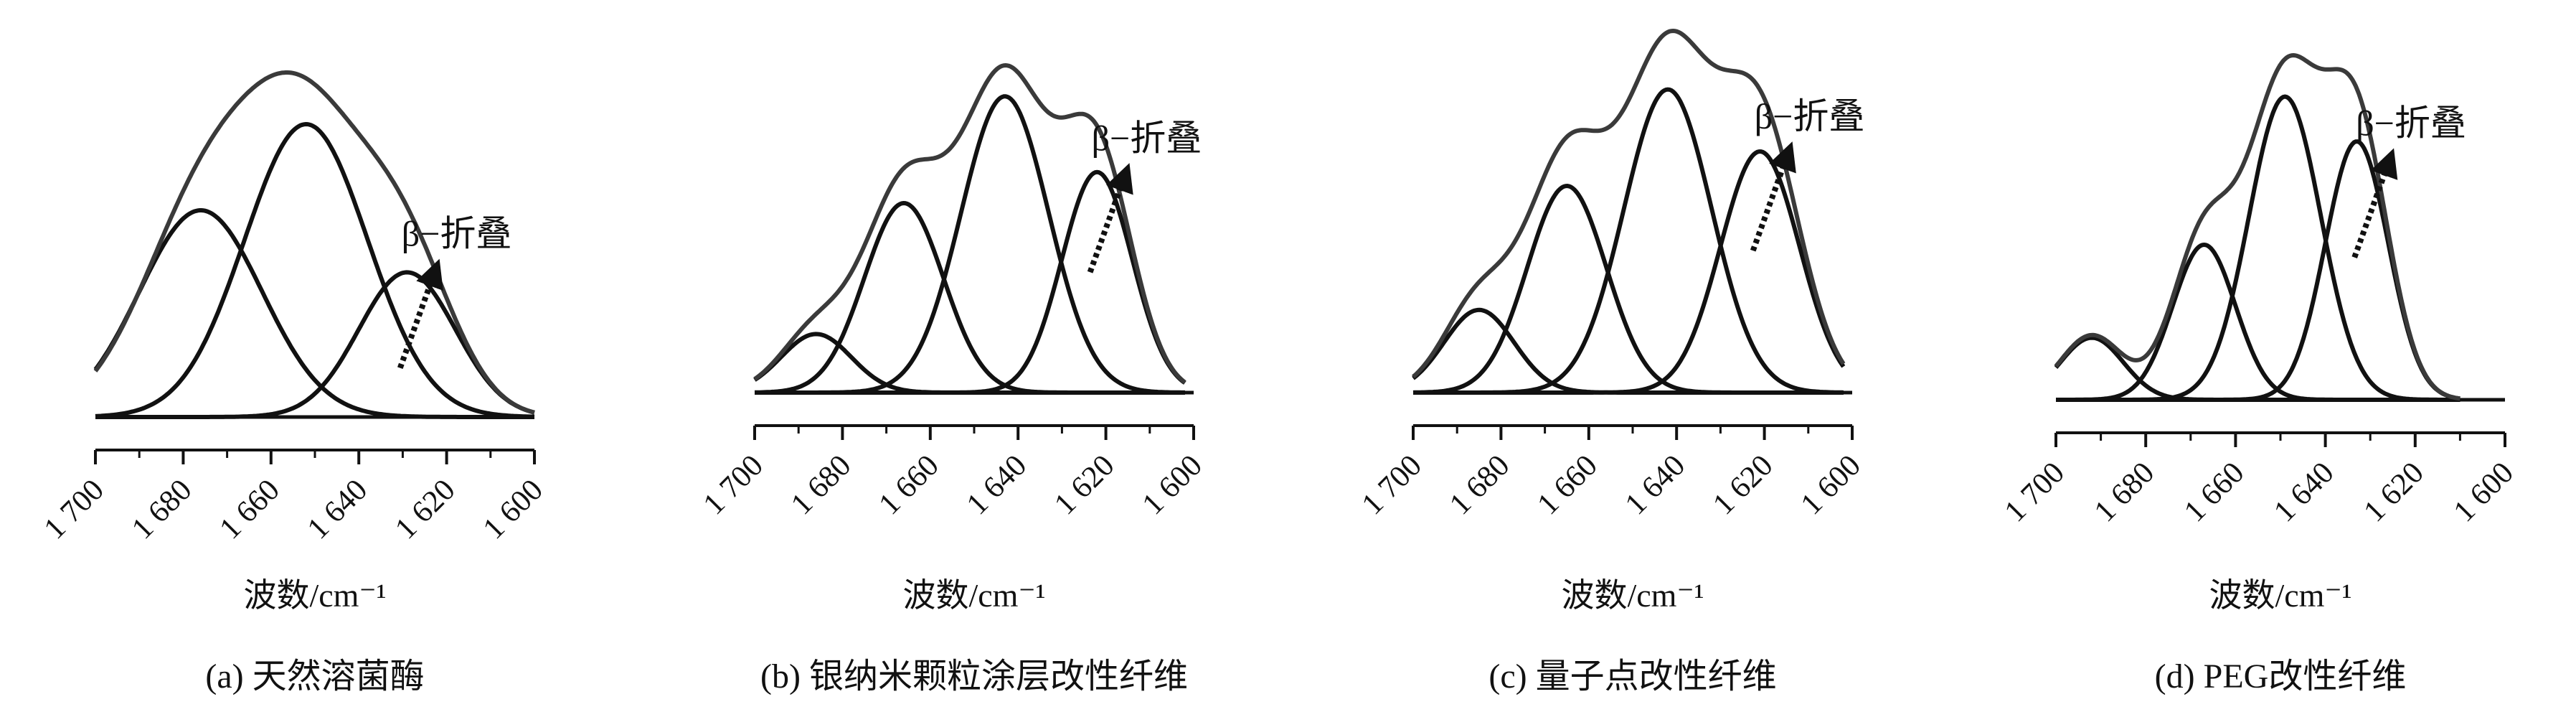 The width and height of the screenshot is (2576, 712). I want to click on panel-caption: (d) PEG改性纤维, so click(2281, 676).